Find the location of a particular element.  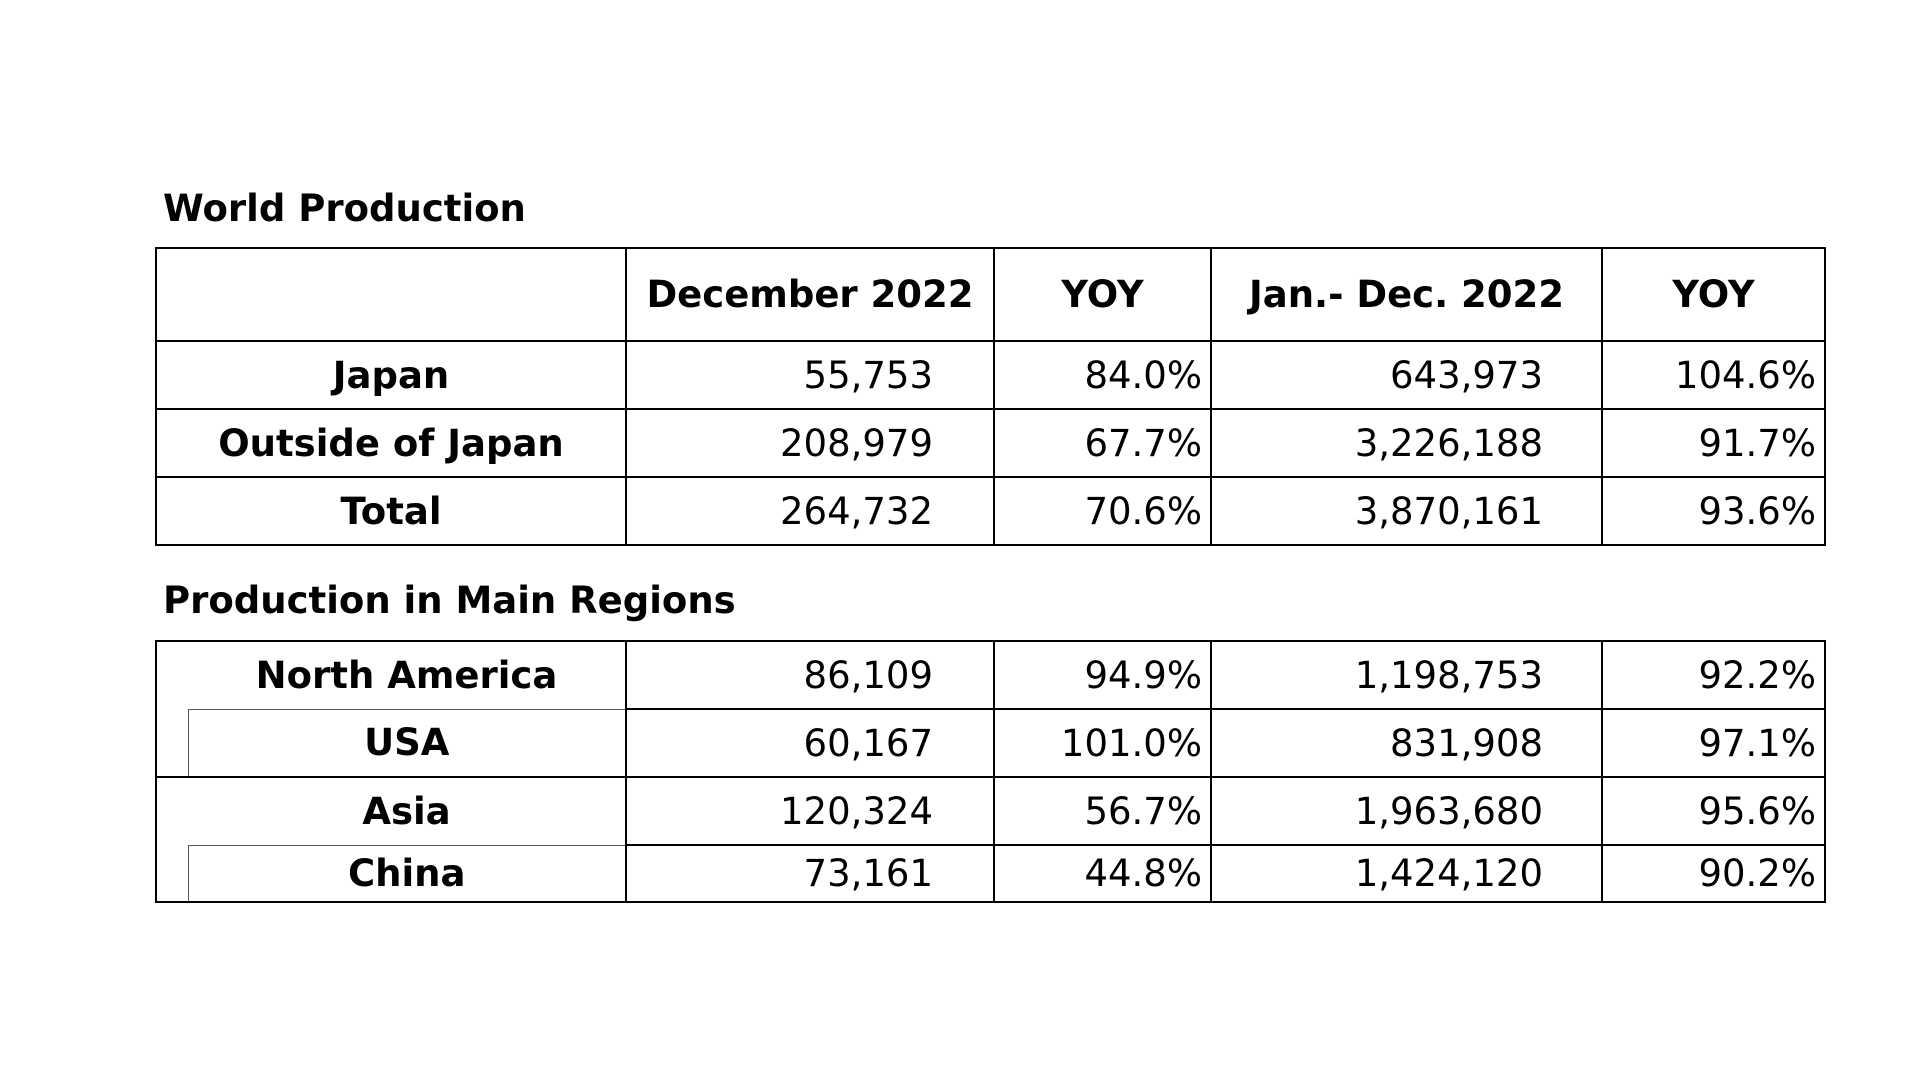

row-label: China is located at coordinates (407, 873).